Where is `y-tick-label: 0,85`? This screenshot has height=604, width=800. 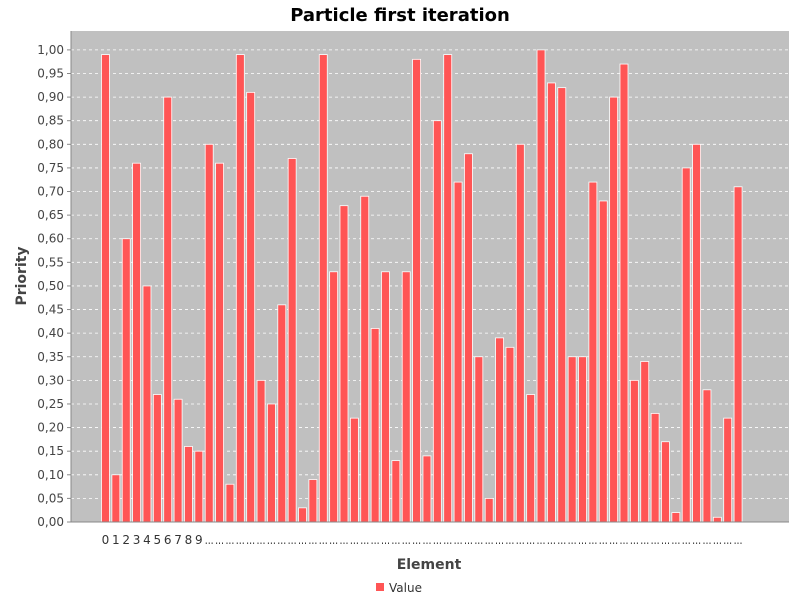
y-tick-label: 0,85 is located at coordinates (50, 121).